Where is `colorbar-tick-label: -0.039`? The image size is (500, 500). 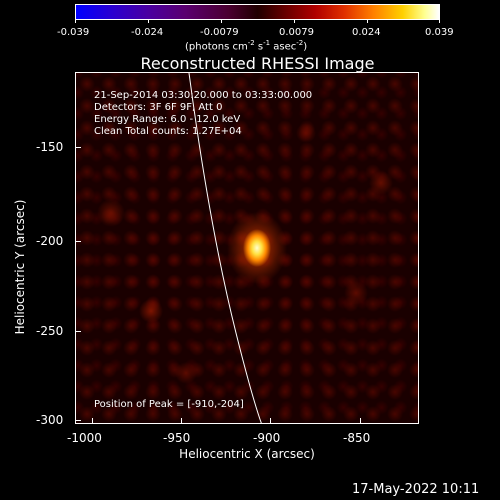 colorbar-tick-label: -0.039 is located at coordinates (73, 32).